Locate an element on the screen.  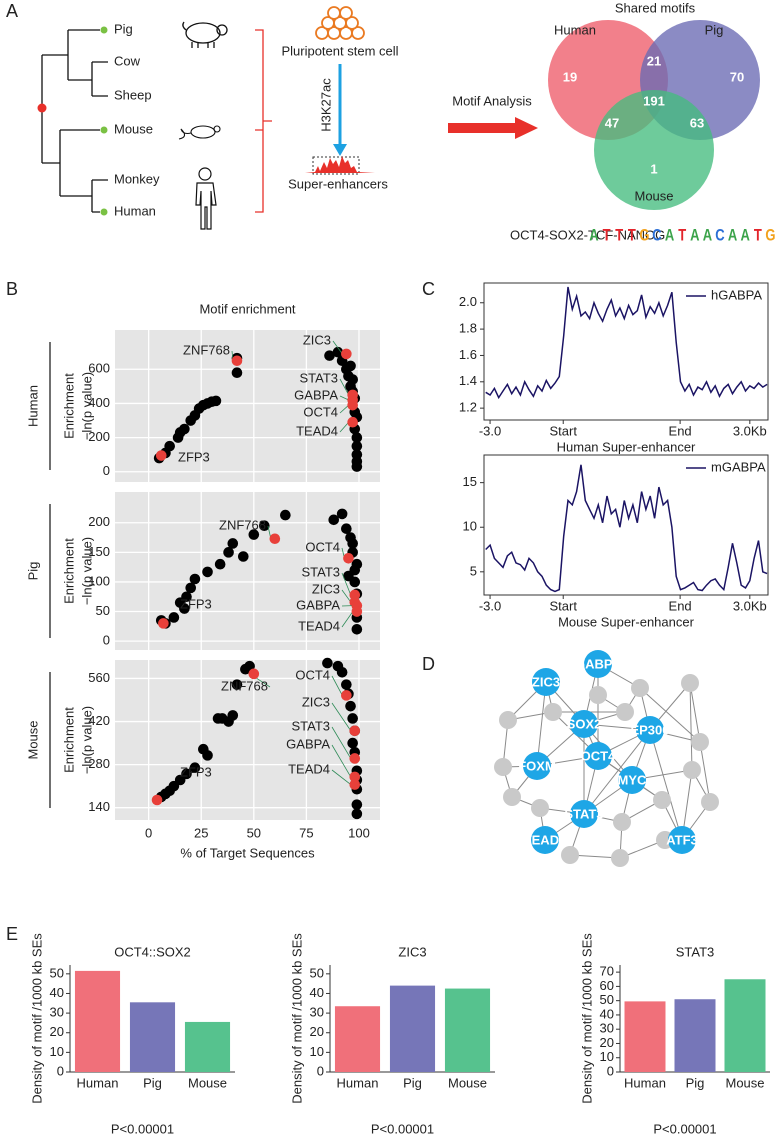
y-axis-label: Density of motif /1000 kb SEs is located at coordinates (296, 1018).